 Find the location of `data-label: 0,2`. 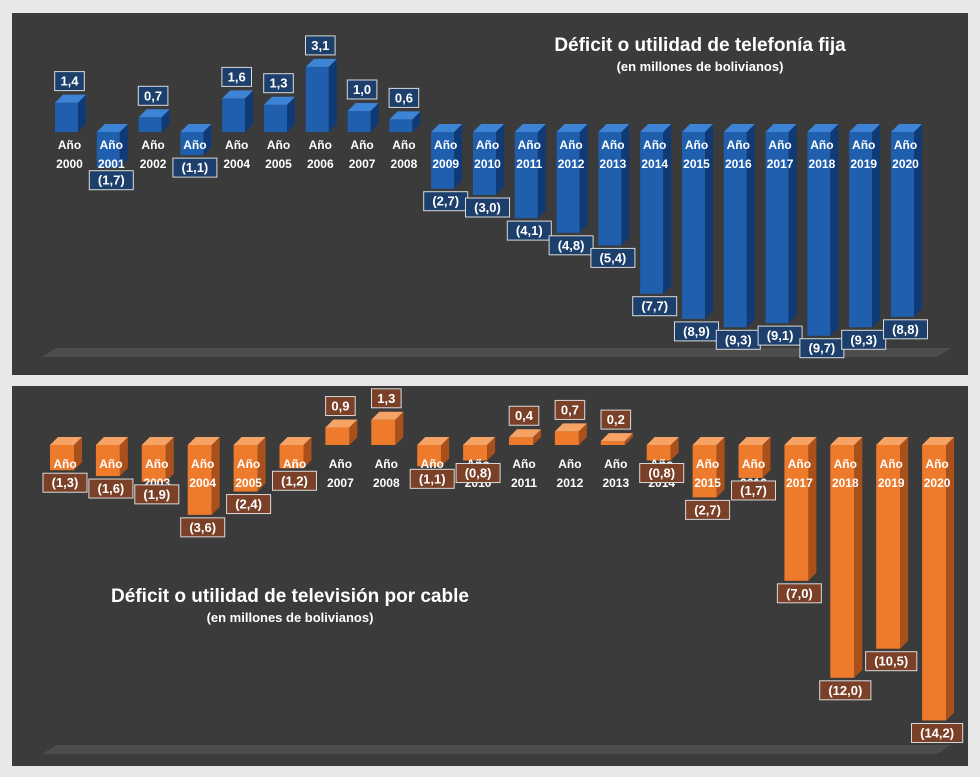

data-label: 0,2 is located at coordinates (616, 419).